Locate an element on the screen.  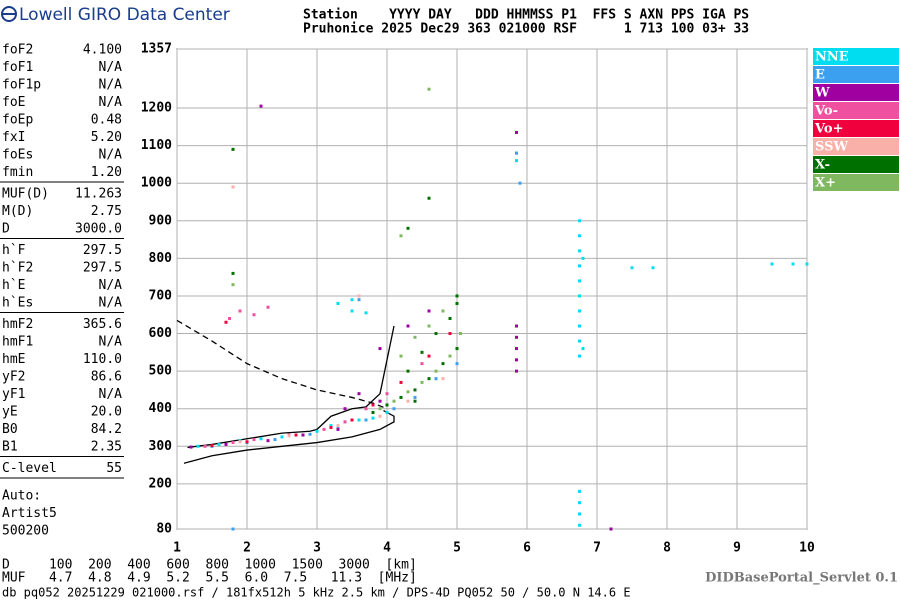
y-tick-label: 80 is located at coordinates (164, 529).